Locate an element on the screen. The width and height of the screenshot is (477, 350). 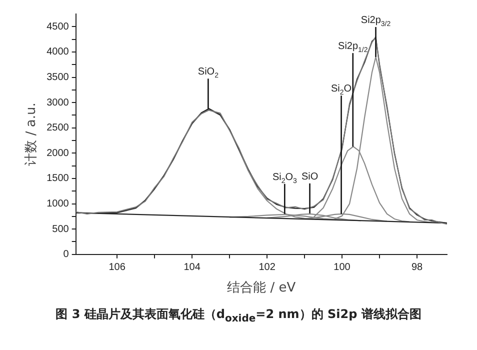
y-tick-label: 1500 is located at coordinates (58, 178).